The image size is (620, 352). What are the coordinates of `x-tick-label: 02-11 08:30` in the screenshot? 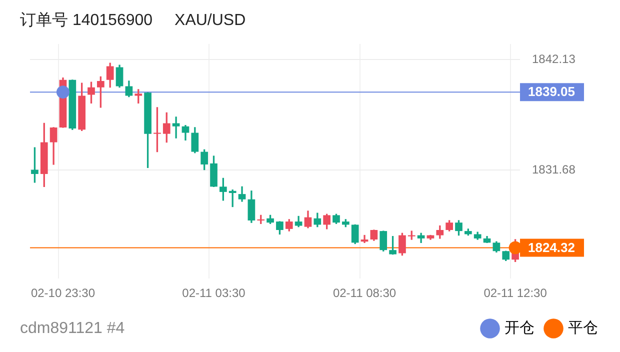 It's located at (364, 293).